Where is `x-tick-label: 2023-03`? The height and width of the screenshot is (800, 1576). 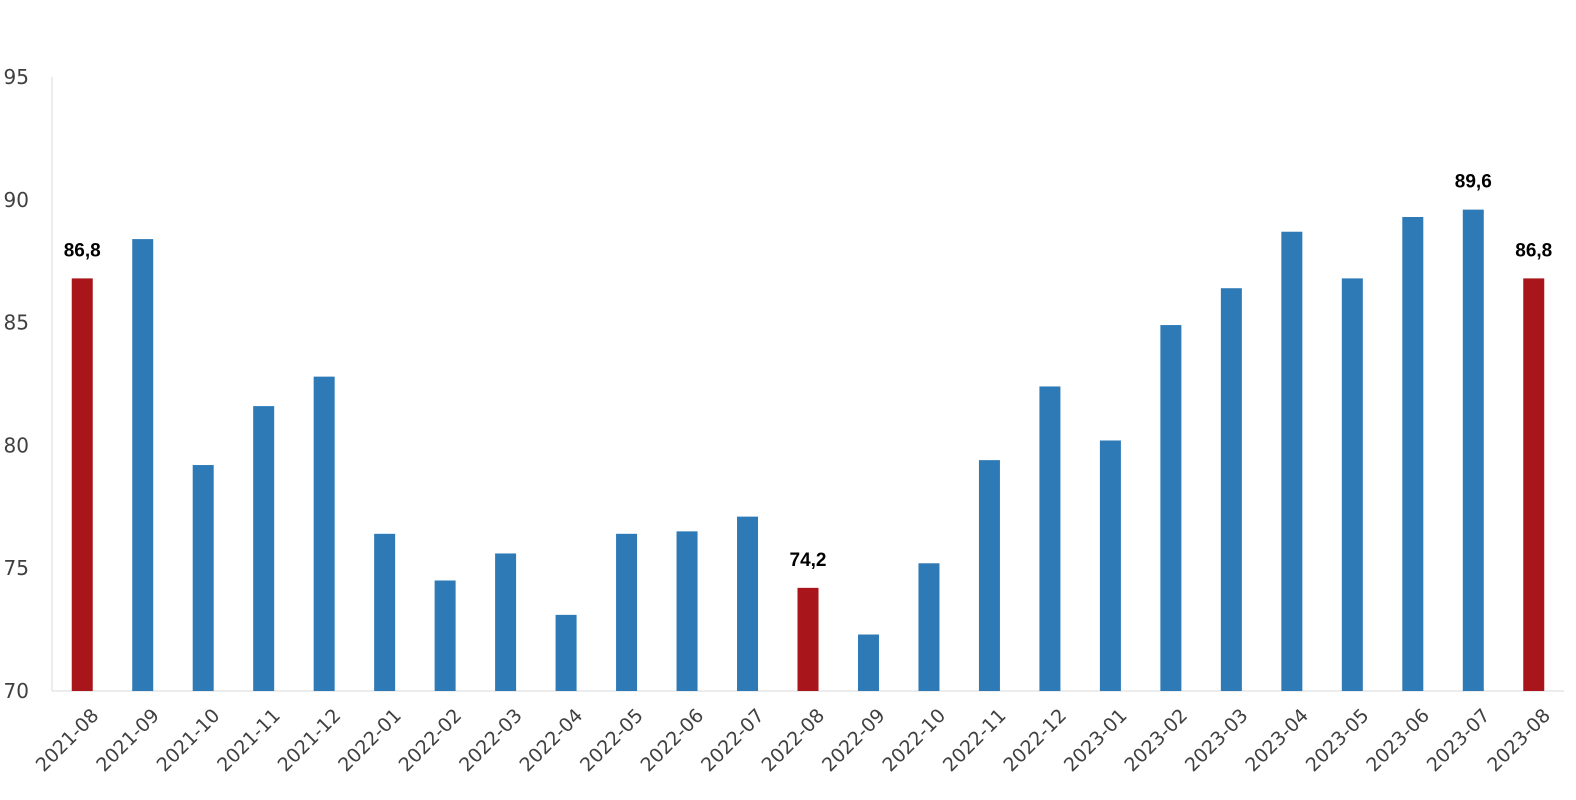 x-tick-label: 2023-03 is located at coordinates (1217, 741).